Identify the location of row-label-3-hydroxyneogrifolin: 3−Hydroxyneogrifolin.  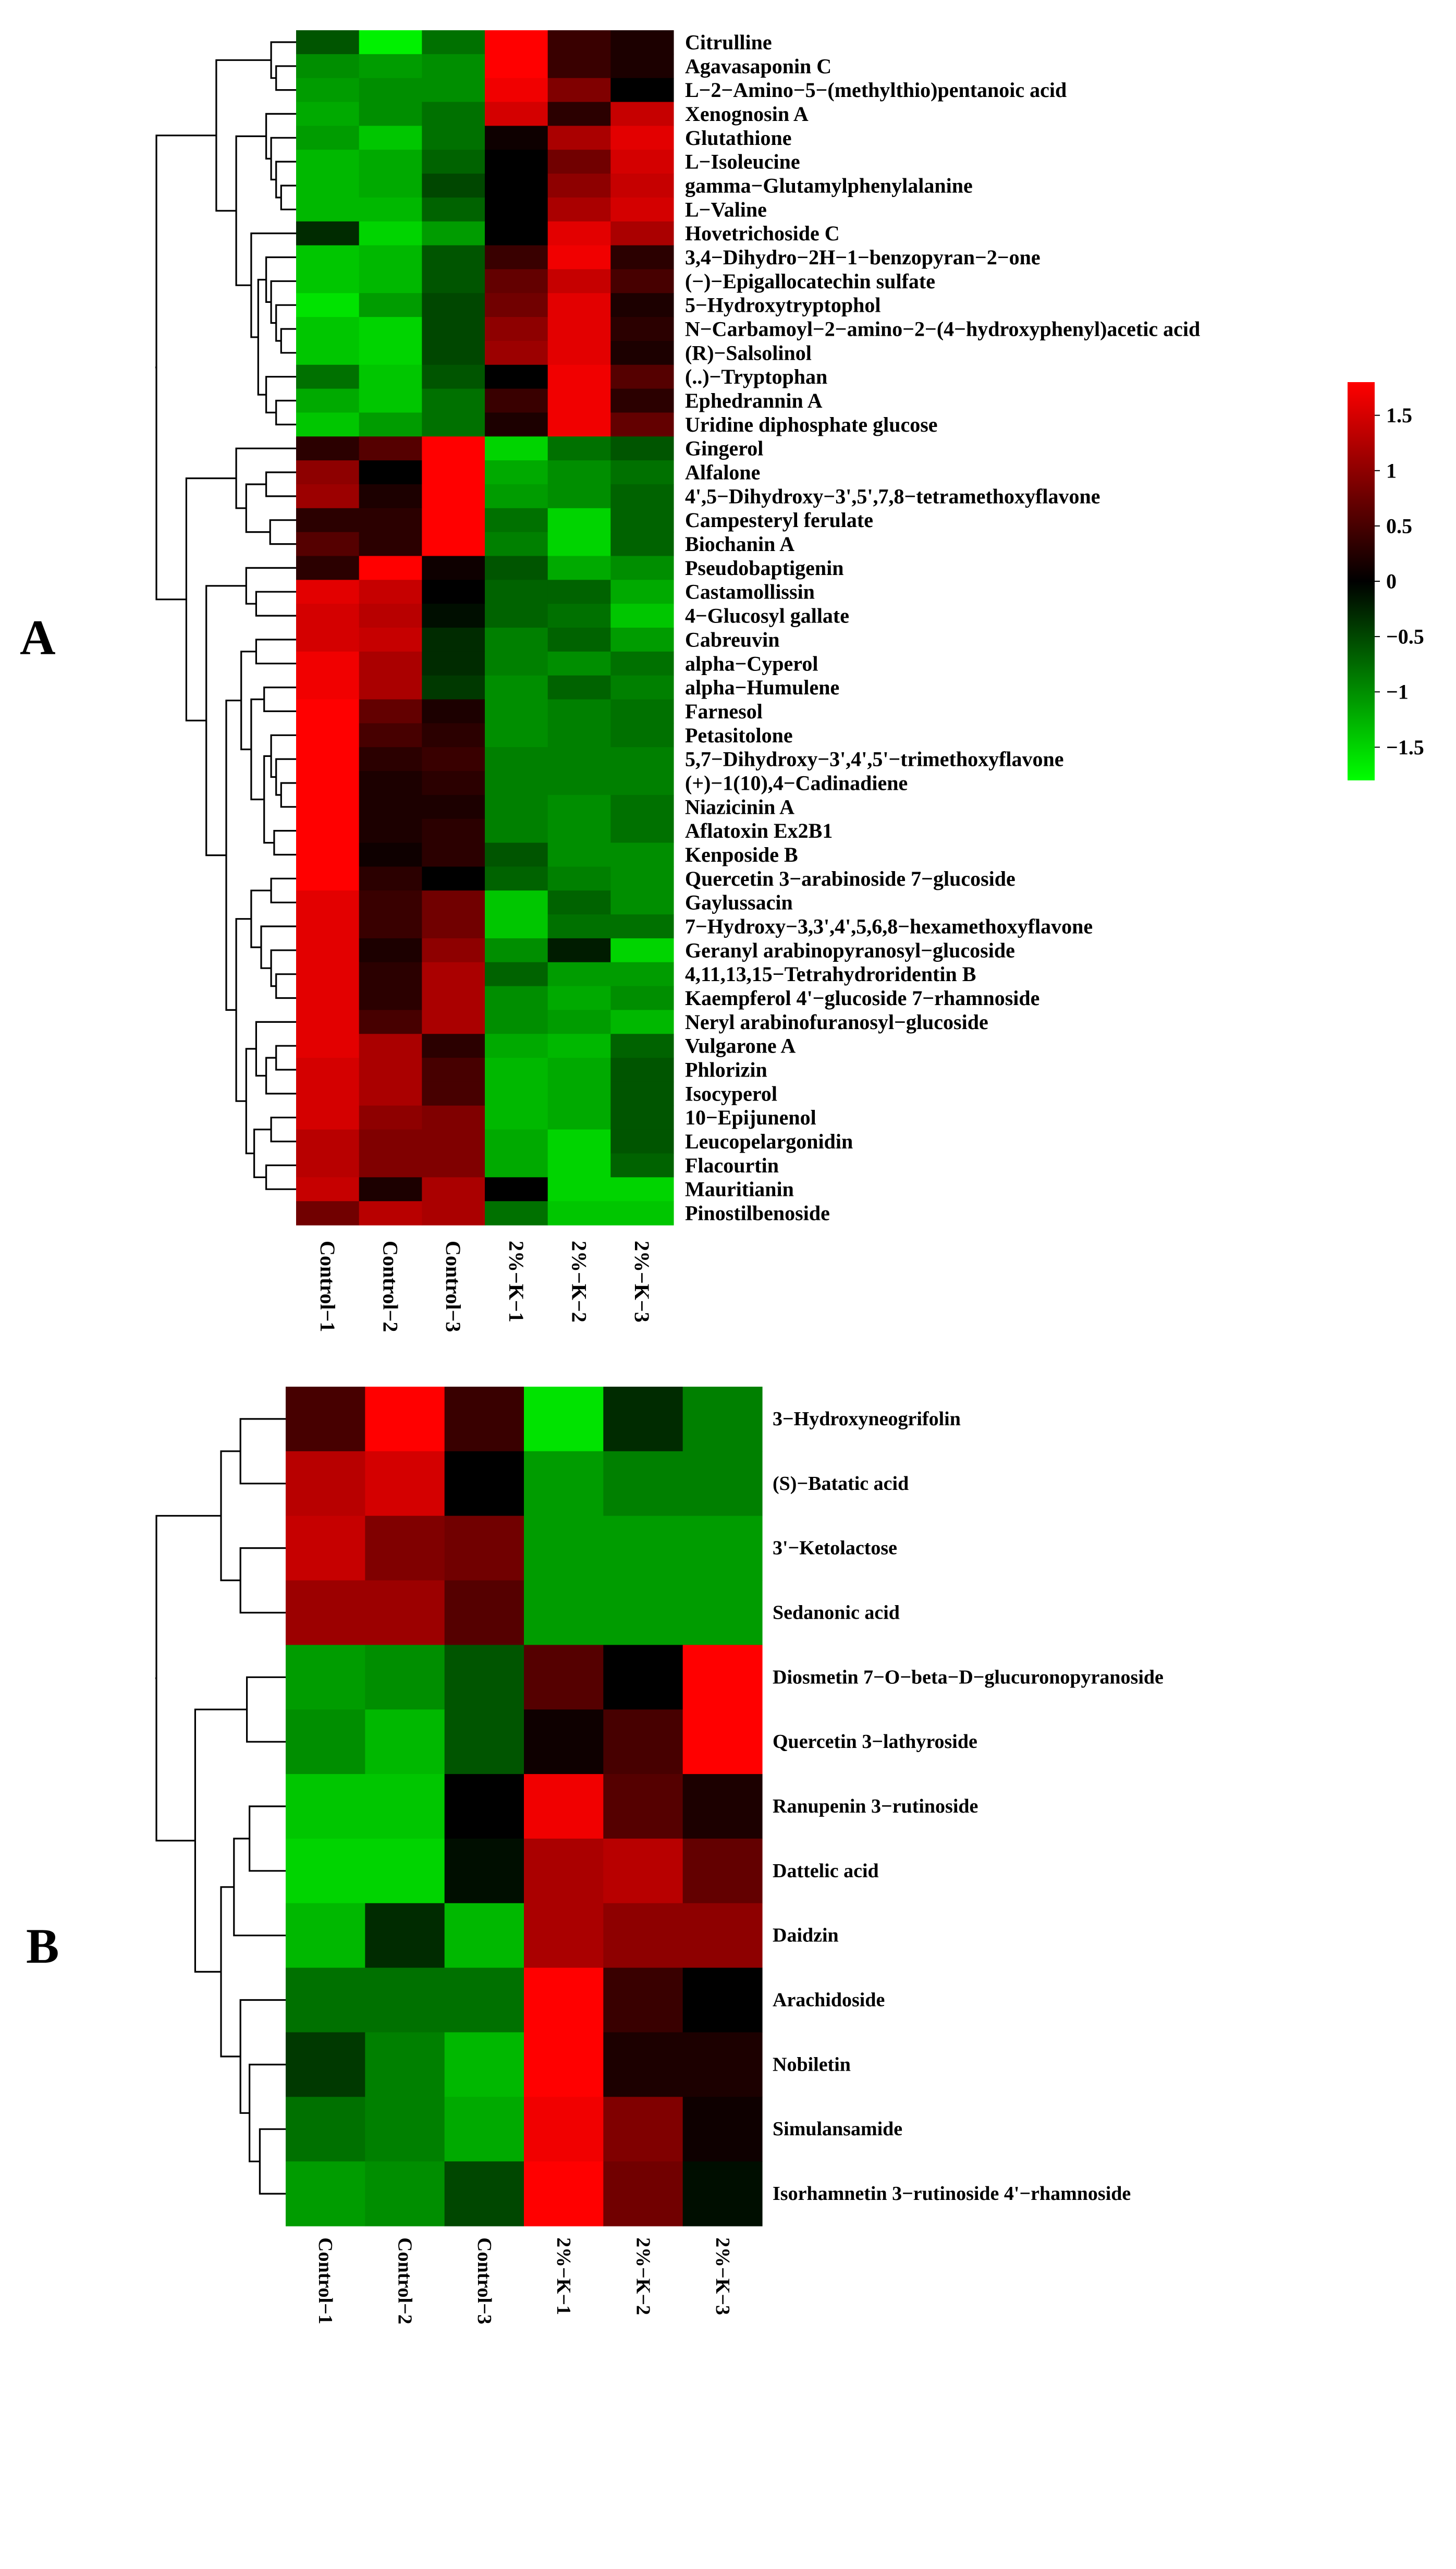
(867, 1419).